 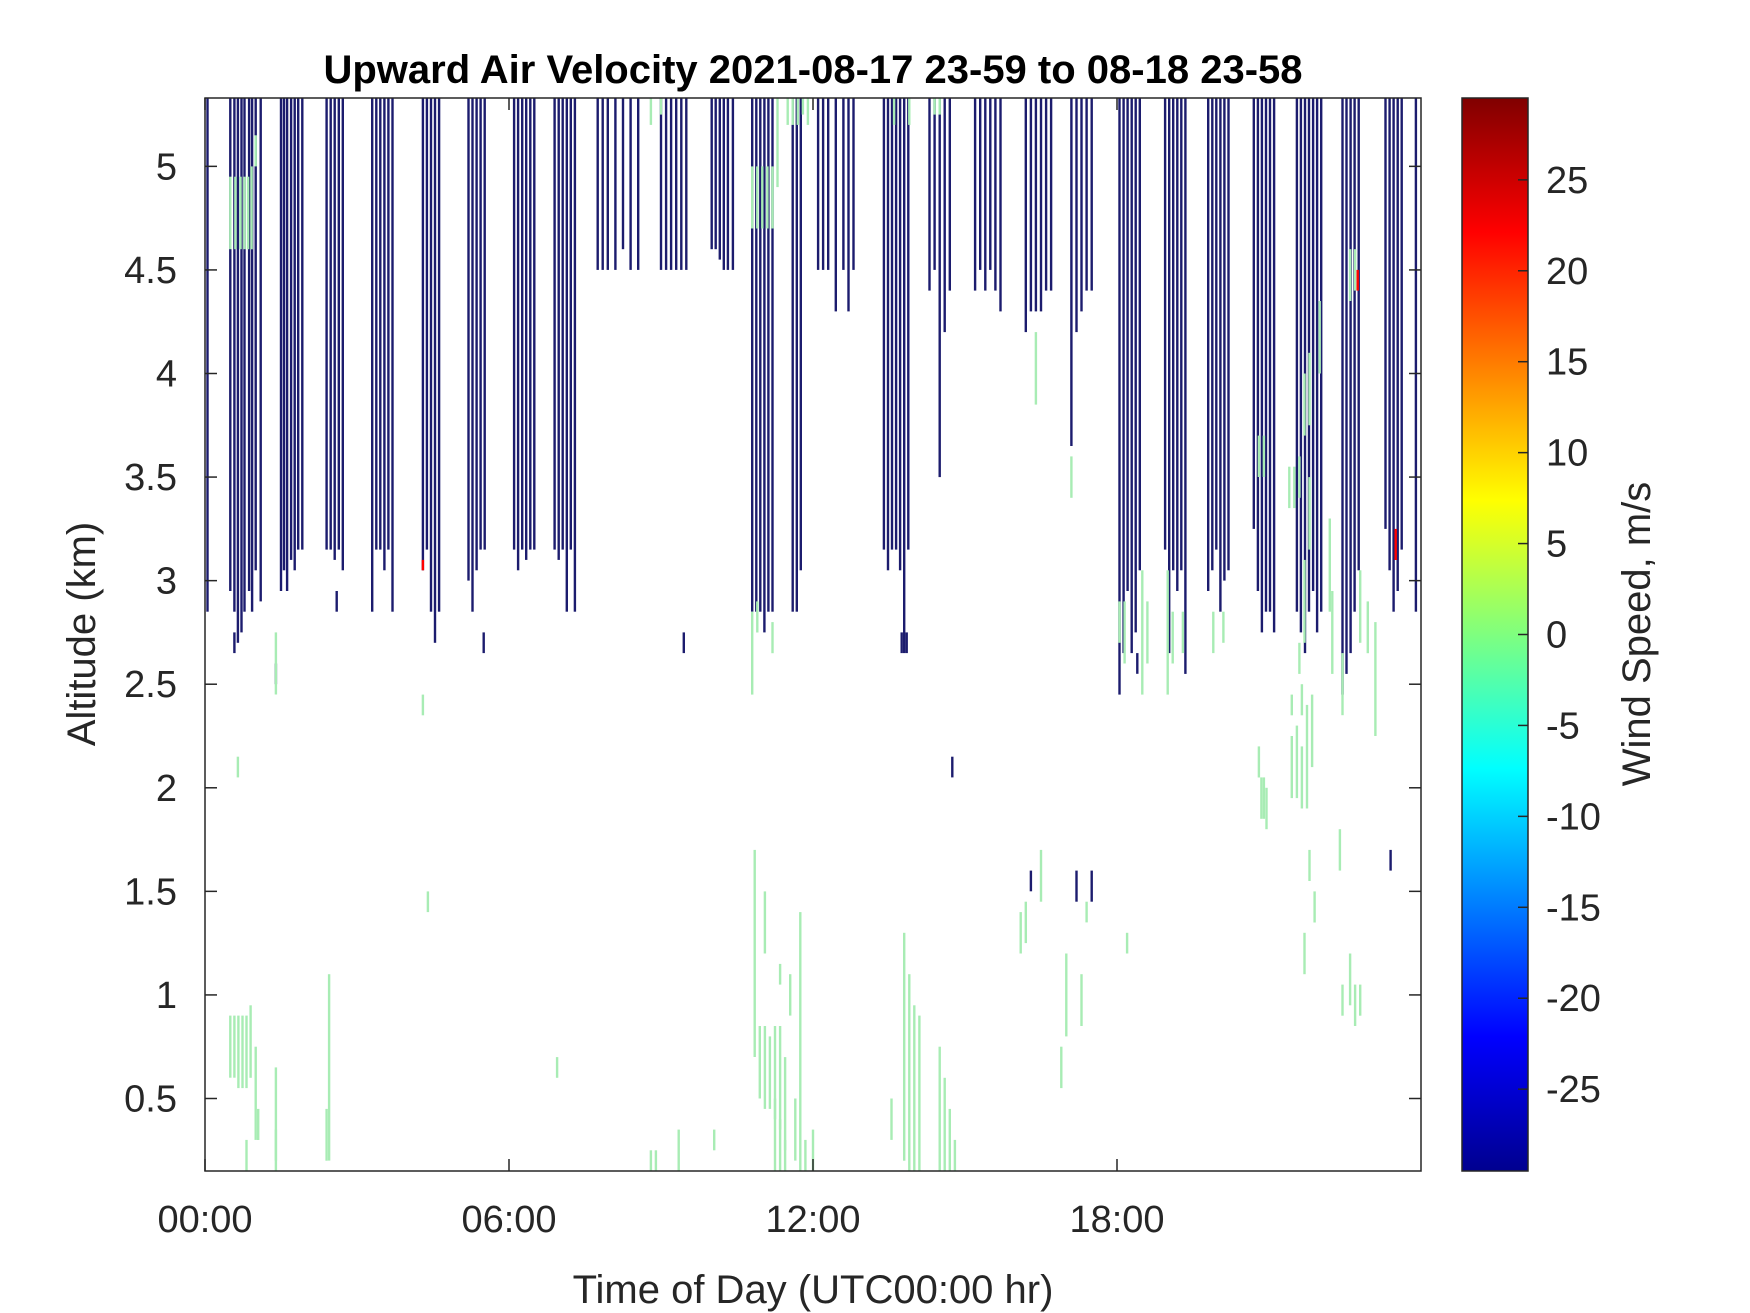 What do you see at coordinates (150, 685) in the screenshot?
I see `y-tick-label: 2.5` at bounding box center [150, 685].